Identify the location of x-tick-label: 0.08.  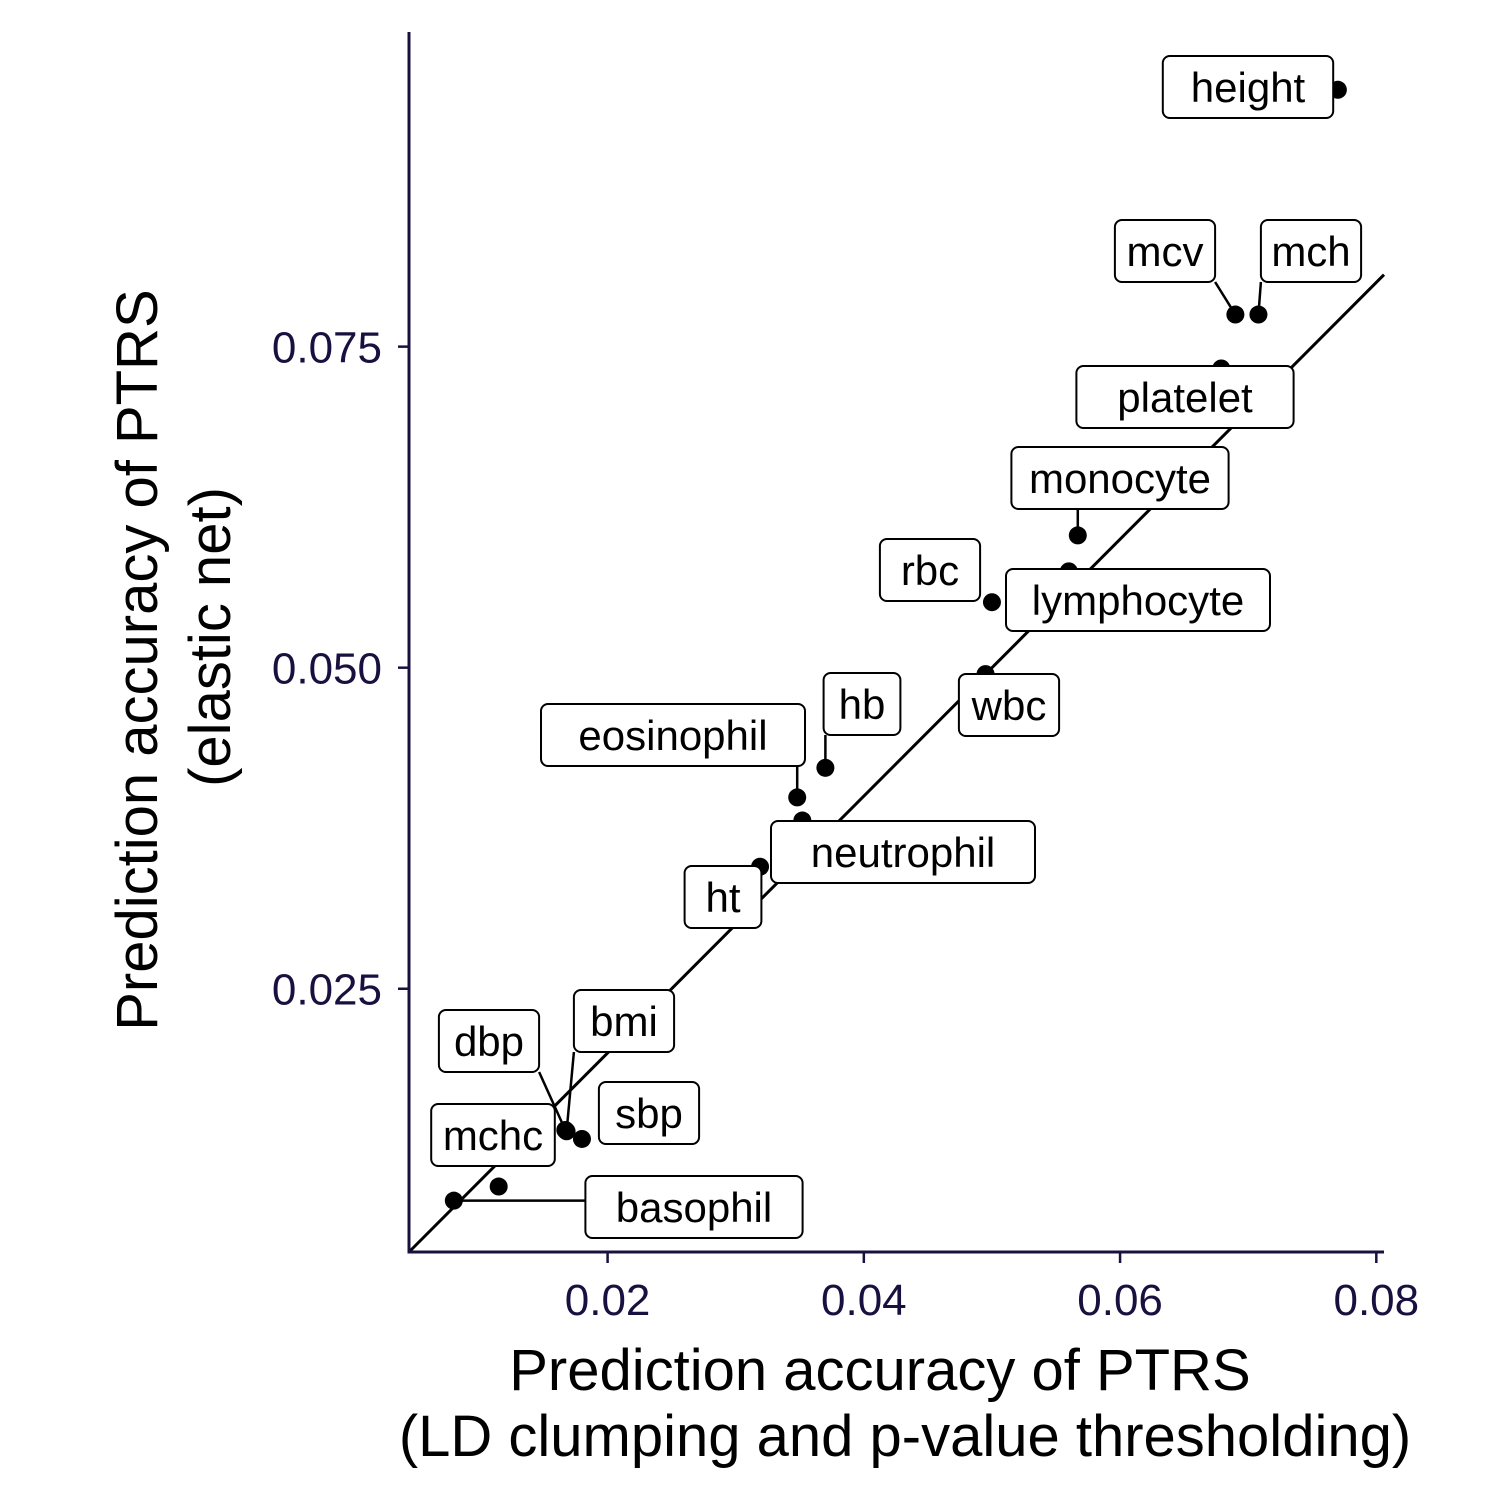
(1376, 1300).